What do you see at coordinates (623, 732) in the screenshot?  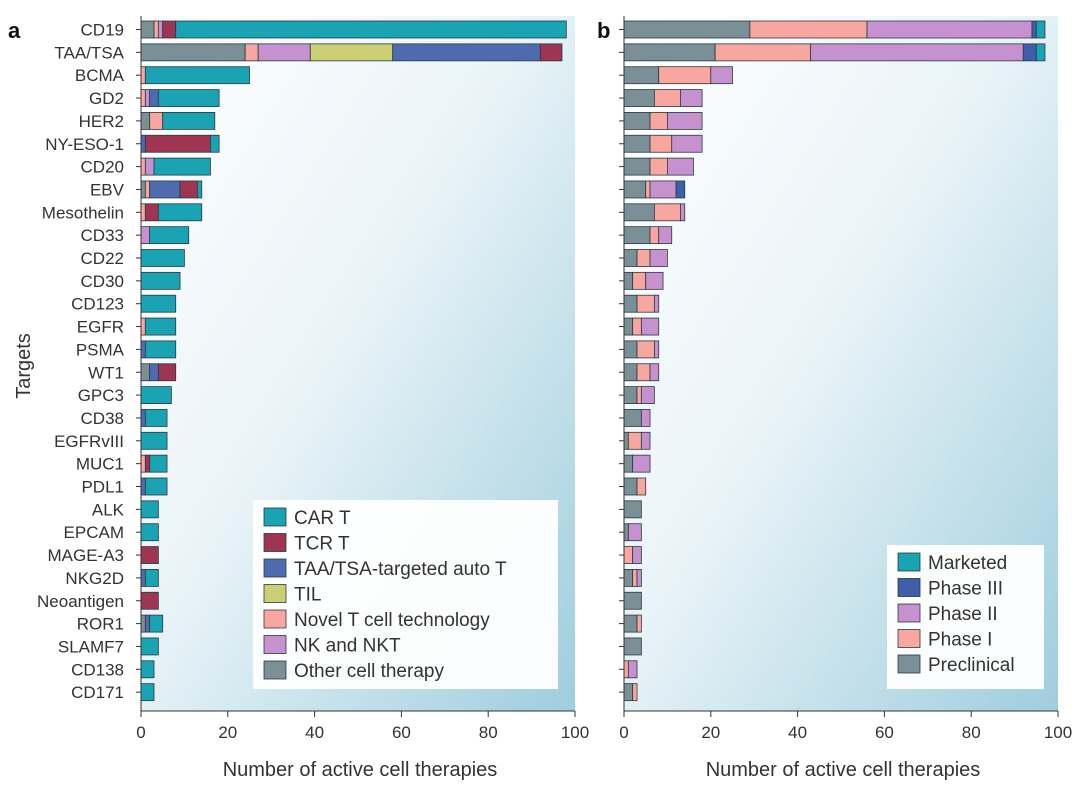 I see `x-tick-label-b-0: 0` at bounding box center [623, 732].